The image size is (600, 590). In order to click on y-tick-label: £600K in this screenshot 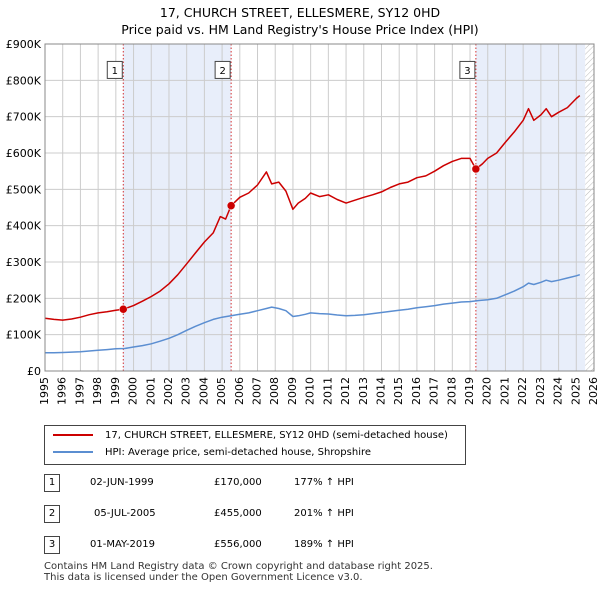, I will do `click(24, 153)`.